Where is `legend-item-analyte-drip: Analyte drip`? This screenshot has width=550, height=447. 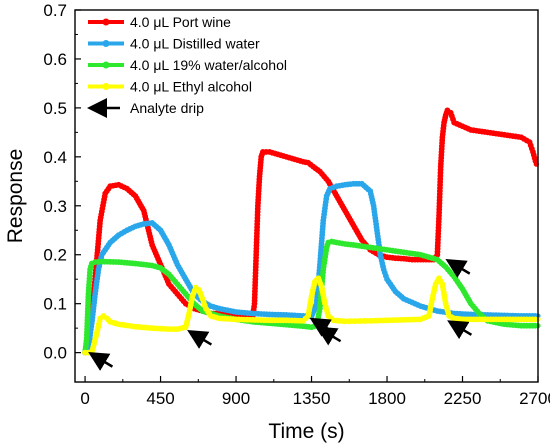
legend-item-analyte-drip: Analyte drip is located at coordinates (145, 108).